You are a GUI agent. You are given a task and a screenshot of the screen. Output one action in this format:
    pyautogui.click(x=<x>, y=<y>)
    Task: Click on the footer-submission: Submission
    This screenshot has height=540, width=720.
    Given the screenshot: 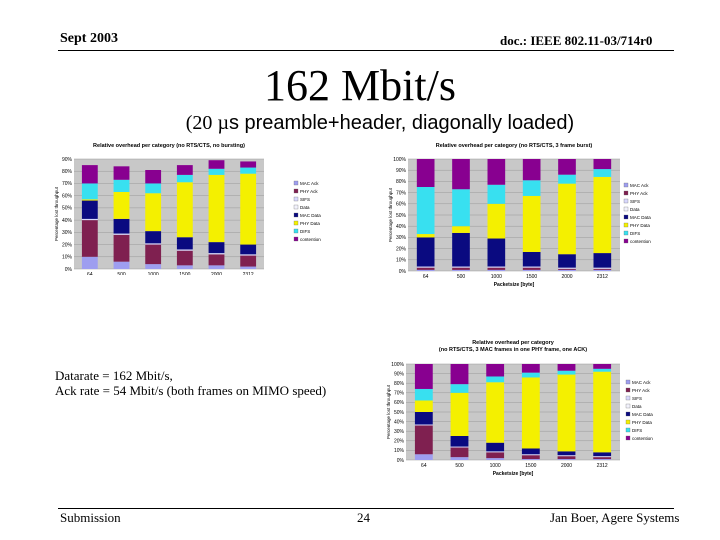 What is the action you would take?
    pyautogui.click(x=90, y=517)
    